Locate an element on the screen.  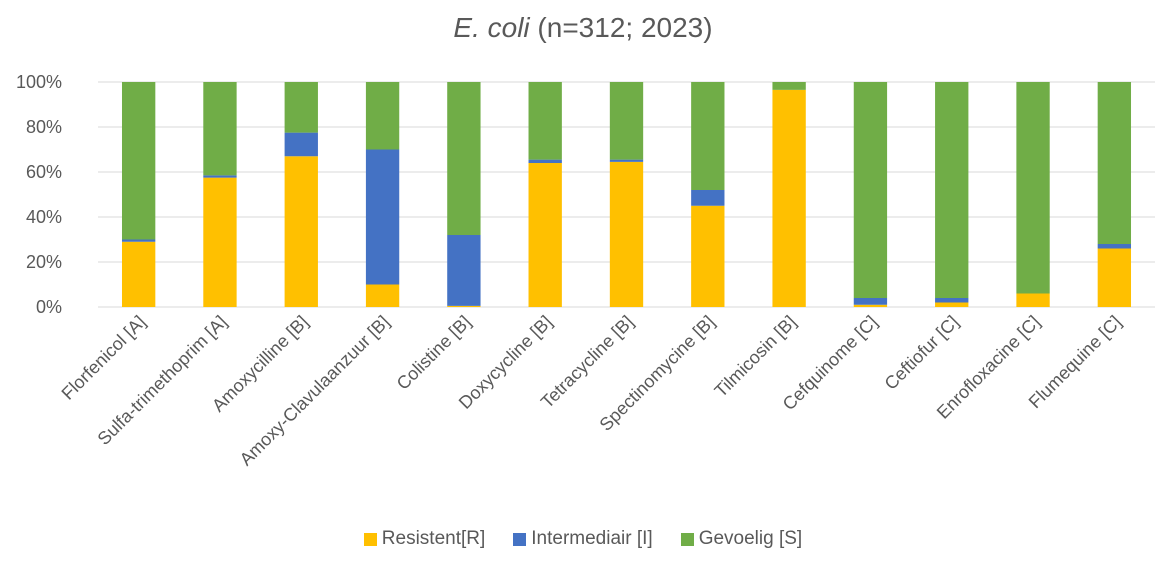
chart-title-italic: E. coli is located at coordinates (491, 27).